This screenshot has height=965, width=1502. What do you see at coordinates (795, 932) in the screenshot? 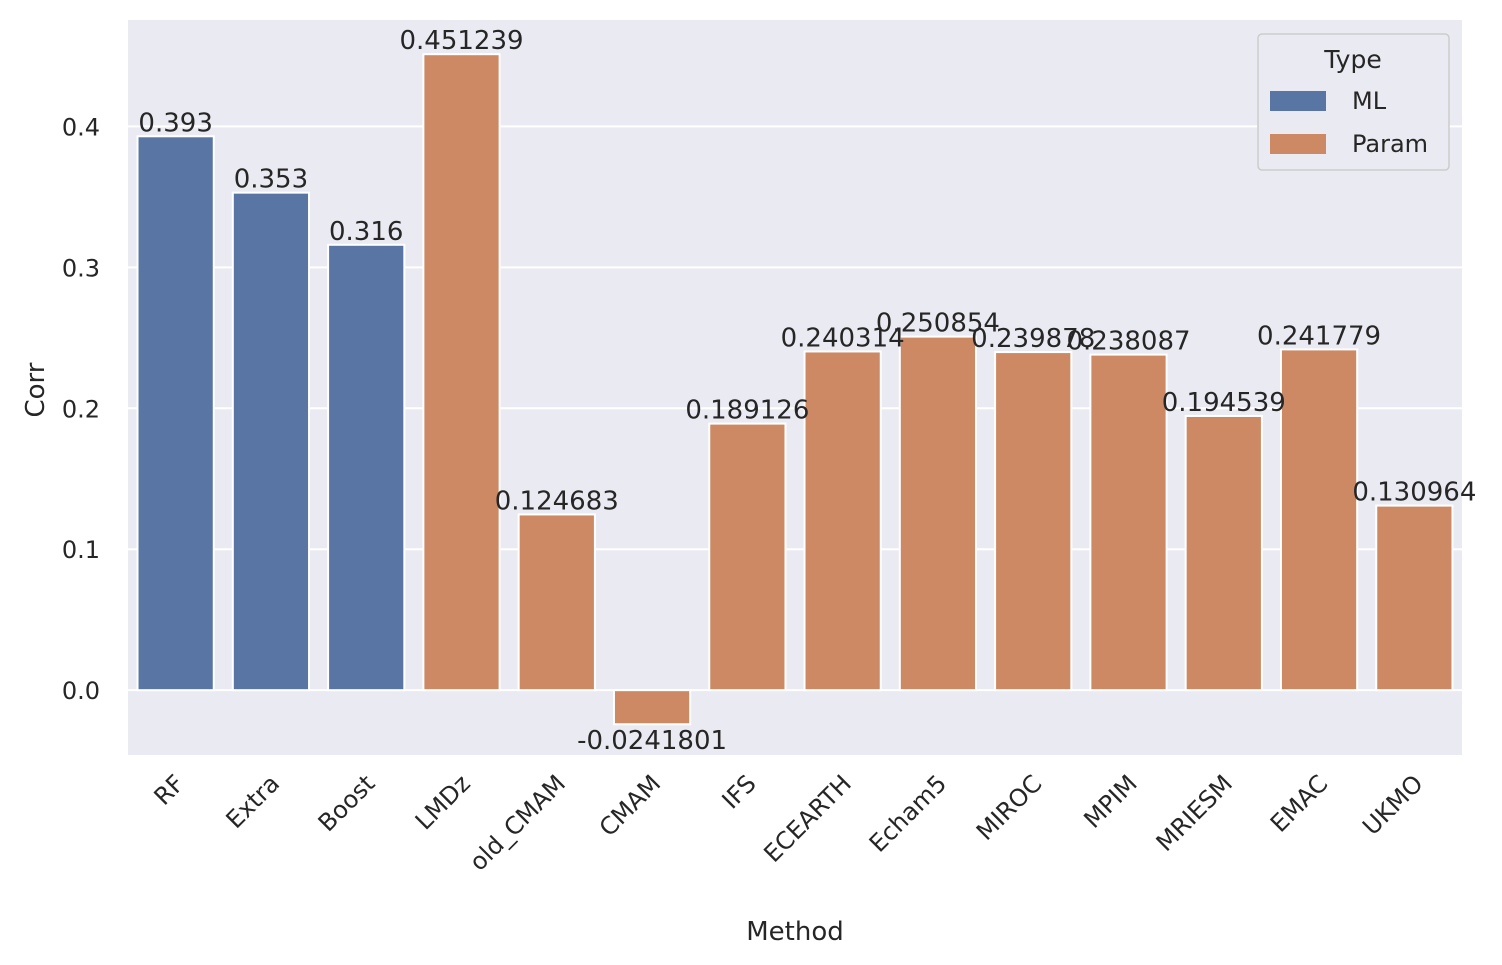
I see `x-axis-label: Method` at bounding box center [795, 932].